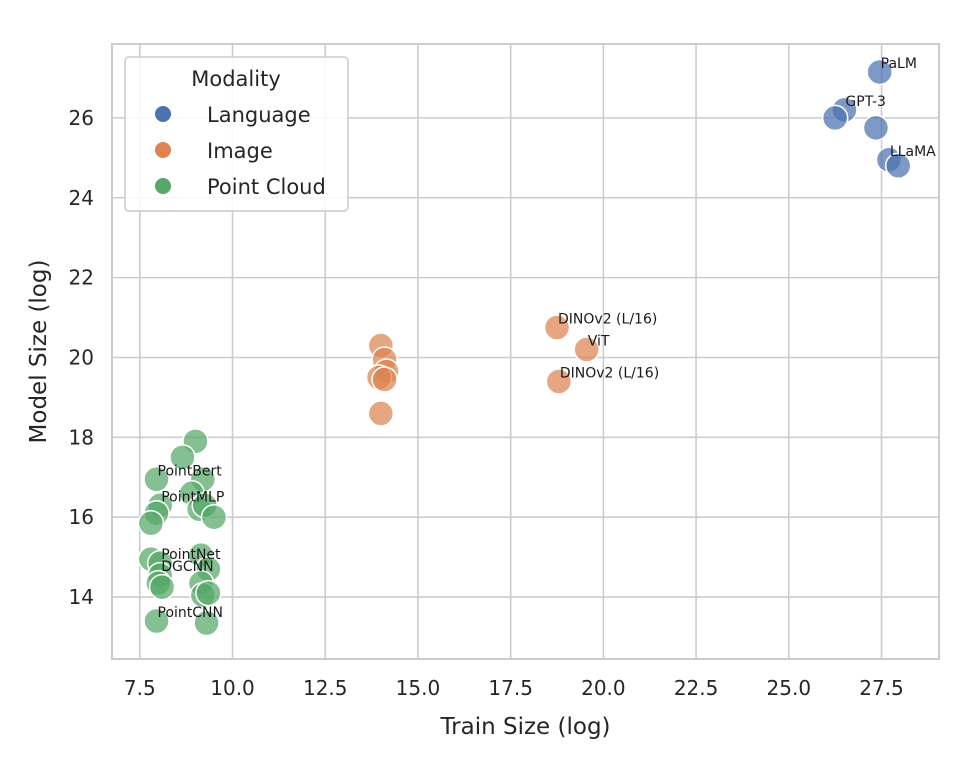 Image resolution: width=976 pixels, height=763 pixels. I want to click on y-axis-title: Model Size (log), so click(39, 352).